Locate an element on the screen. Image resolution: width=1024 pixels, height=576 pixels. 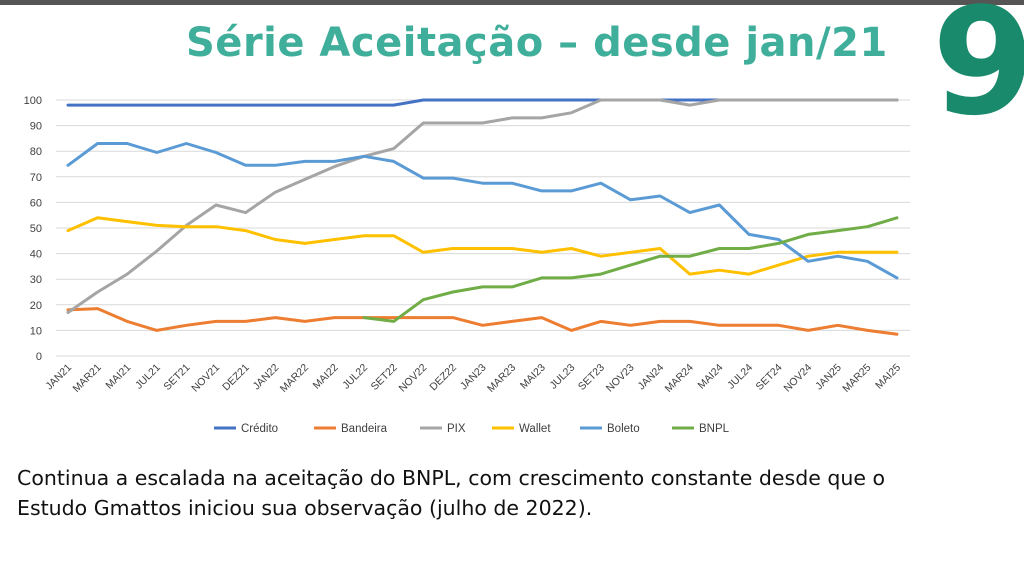
x-tick-label: NOV22 is located at coordinates (413, 378).